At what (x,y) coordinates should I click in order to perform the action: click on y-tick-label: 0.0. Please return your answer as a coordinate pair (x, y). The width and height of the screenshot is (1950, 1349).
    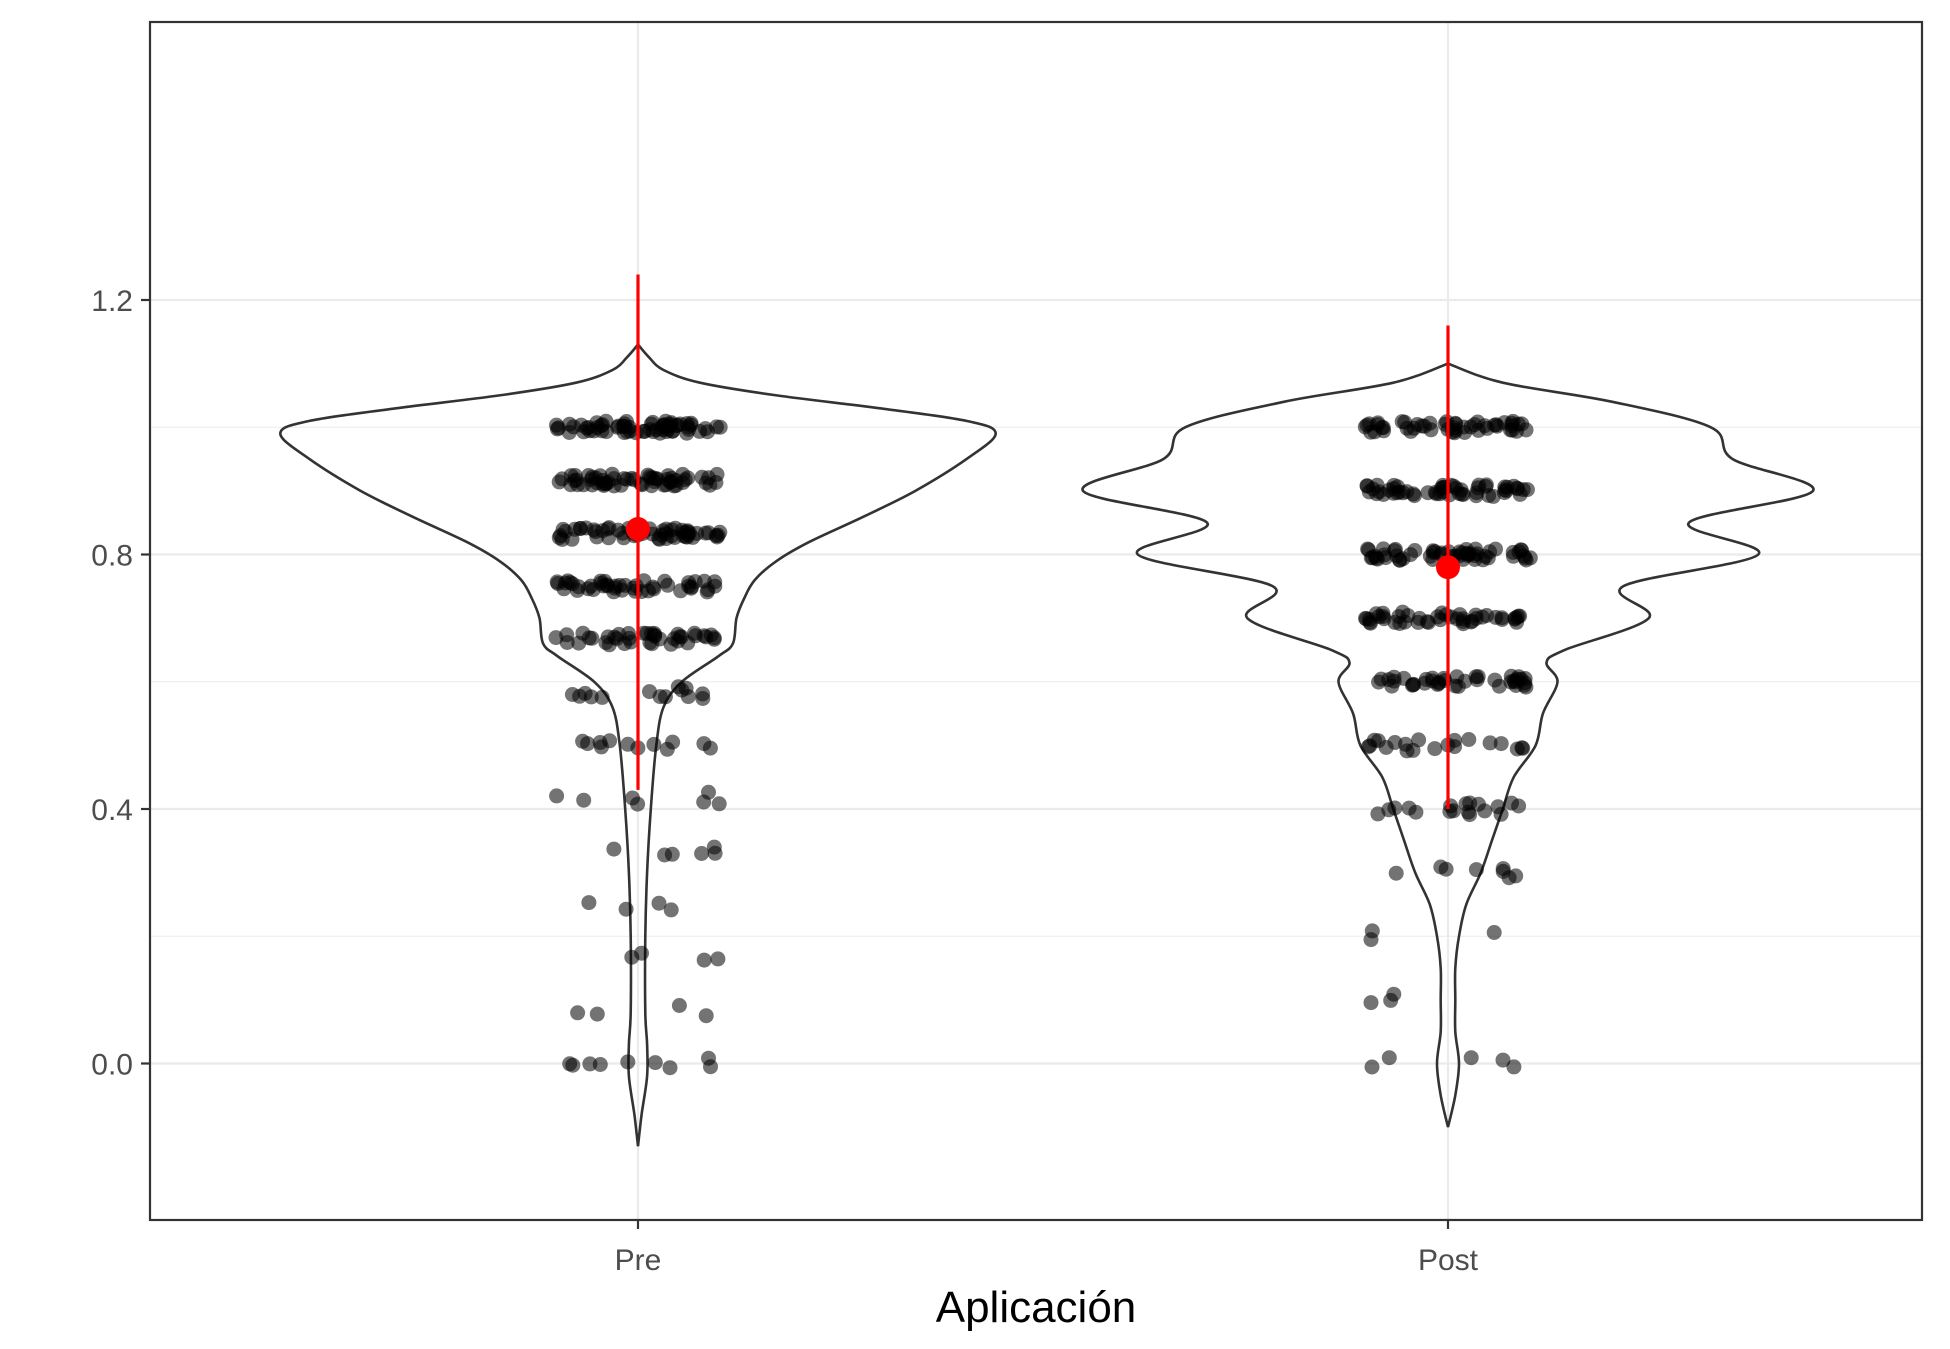
    Looking at the image, I should click on (112, 1065).